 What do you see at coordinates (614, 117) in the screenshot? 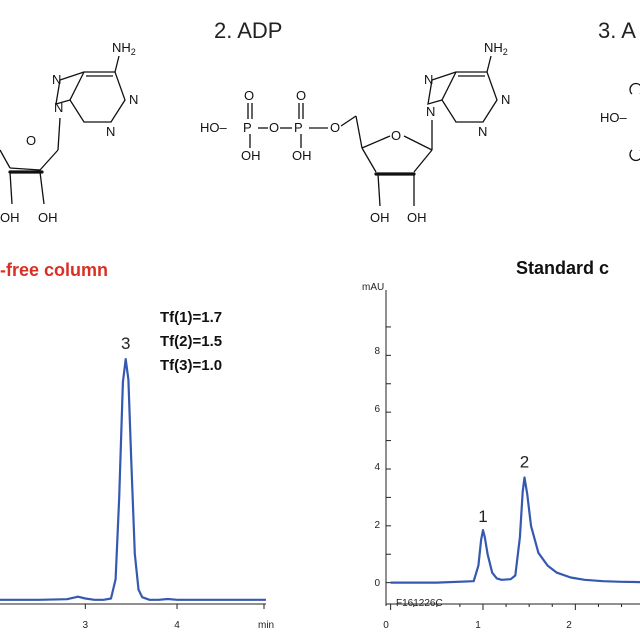
I see `ho-label-3: HO–` at bounding box center [614, 117].